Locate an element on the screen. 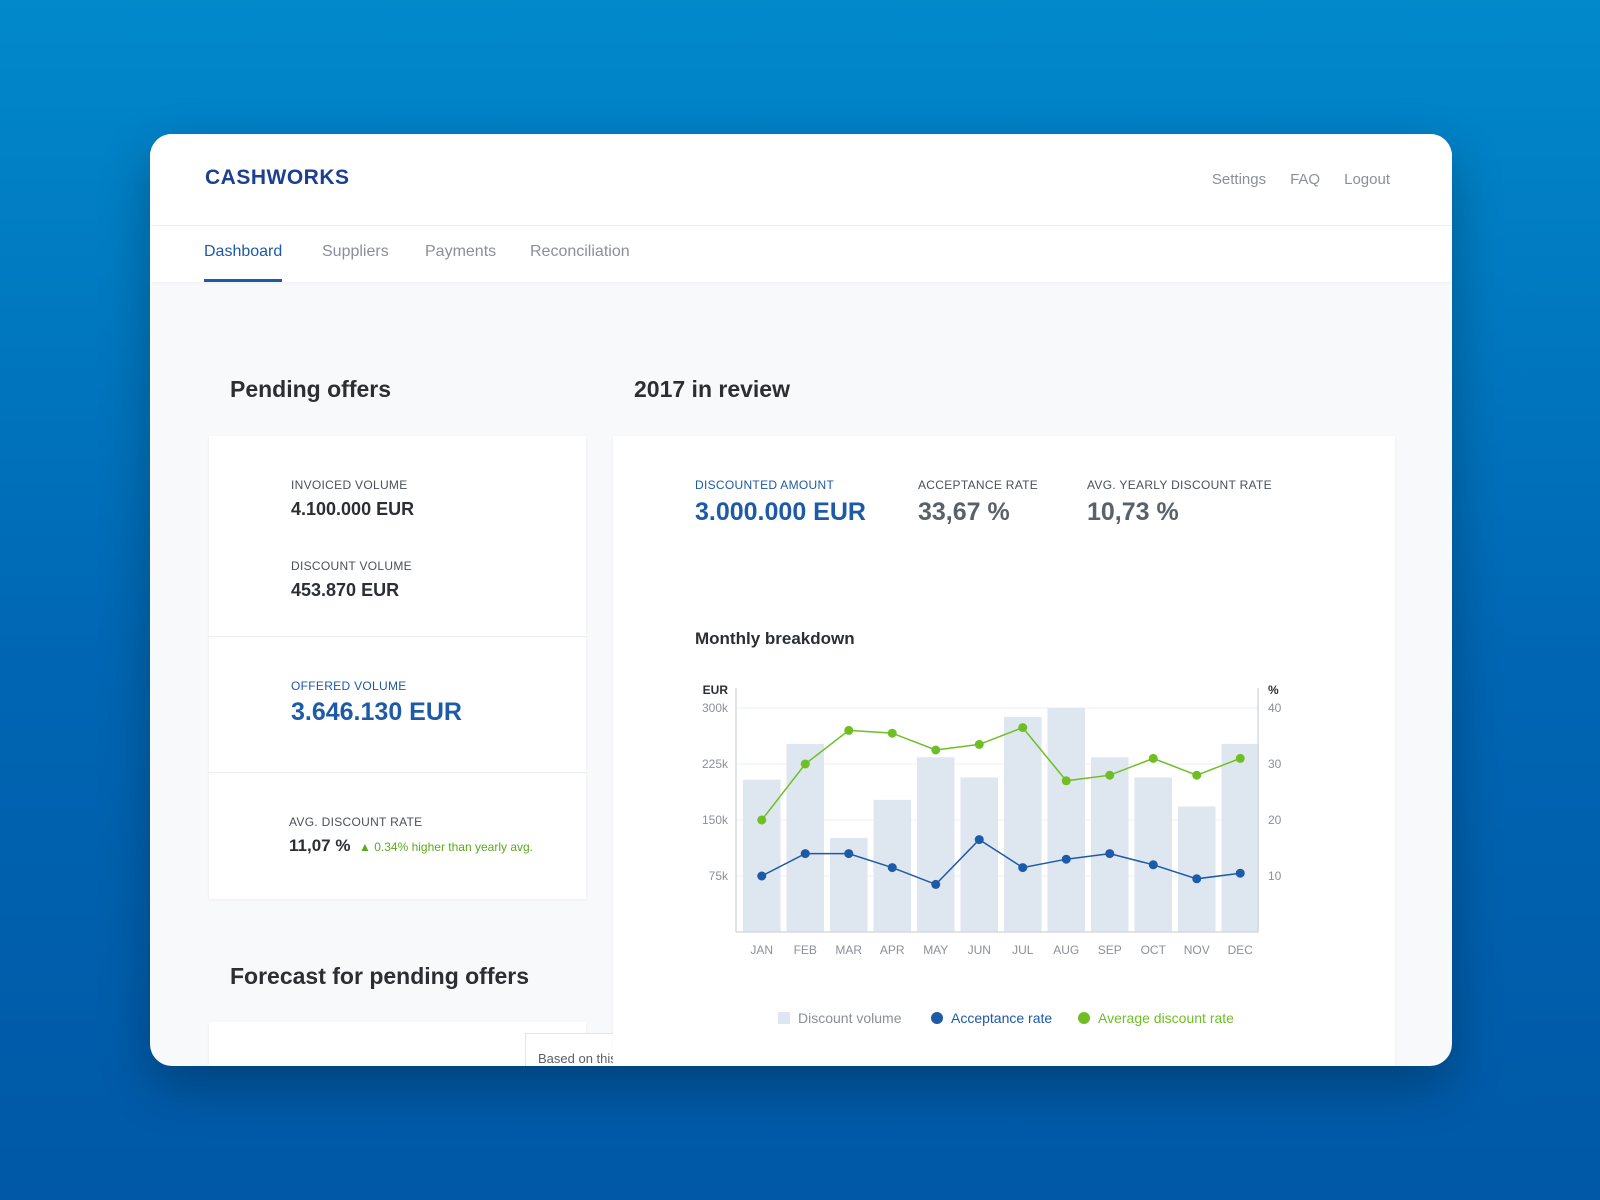 This screenshot has width=1600, height=1200. faq-link: FAQ is located at coordinates (1305, 179).